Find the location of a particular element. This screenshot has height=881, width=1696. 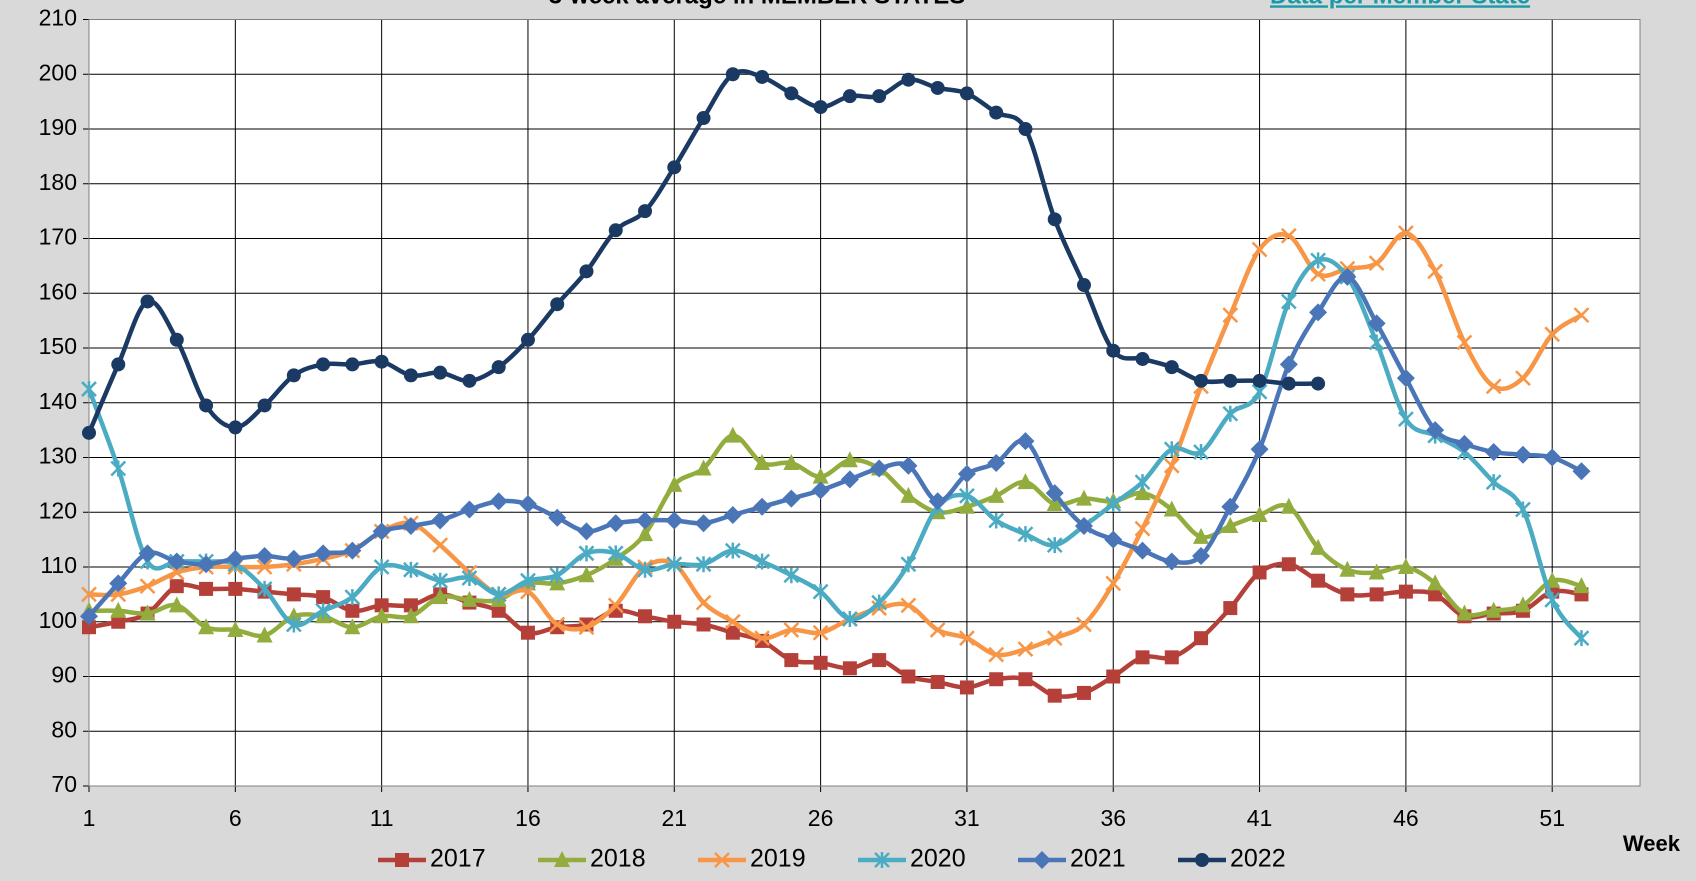

y-tick-label: 160 is located at coordinates (58, 291).